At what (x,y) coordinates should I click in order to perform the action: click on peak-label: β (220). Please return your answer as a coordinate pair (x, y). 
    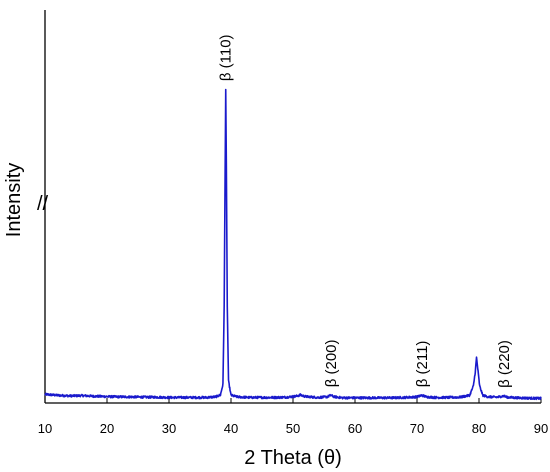
    Looking at the image, I should click on (504, 364).